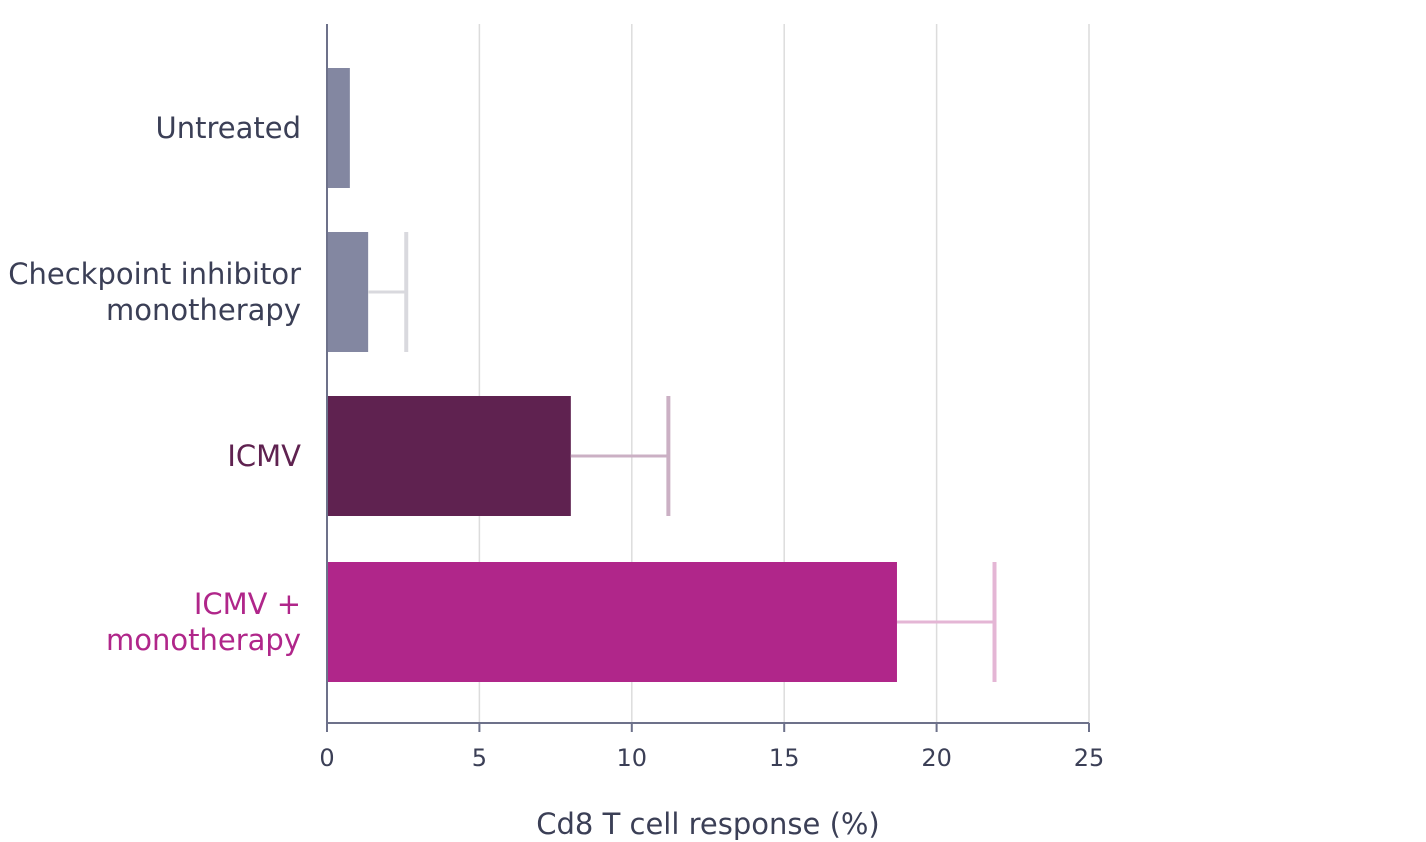 The image size is (1426, 842). I want to click on category-label-2: ICMV, so click(264, 456).